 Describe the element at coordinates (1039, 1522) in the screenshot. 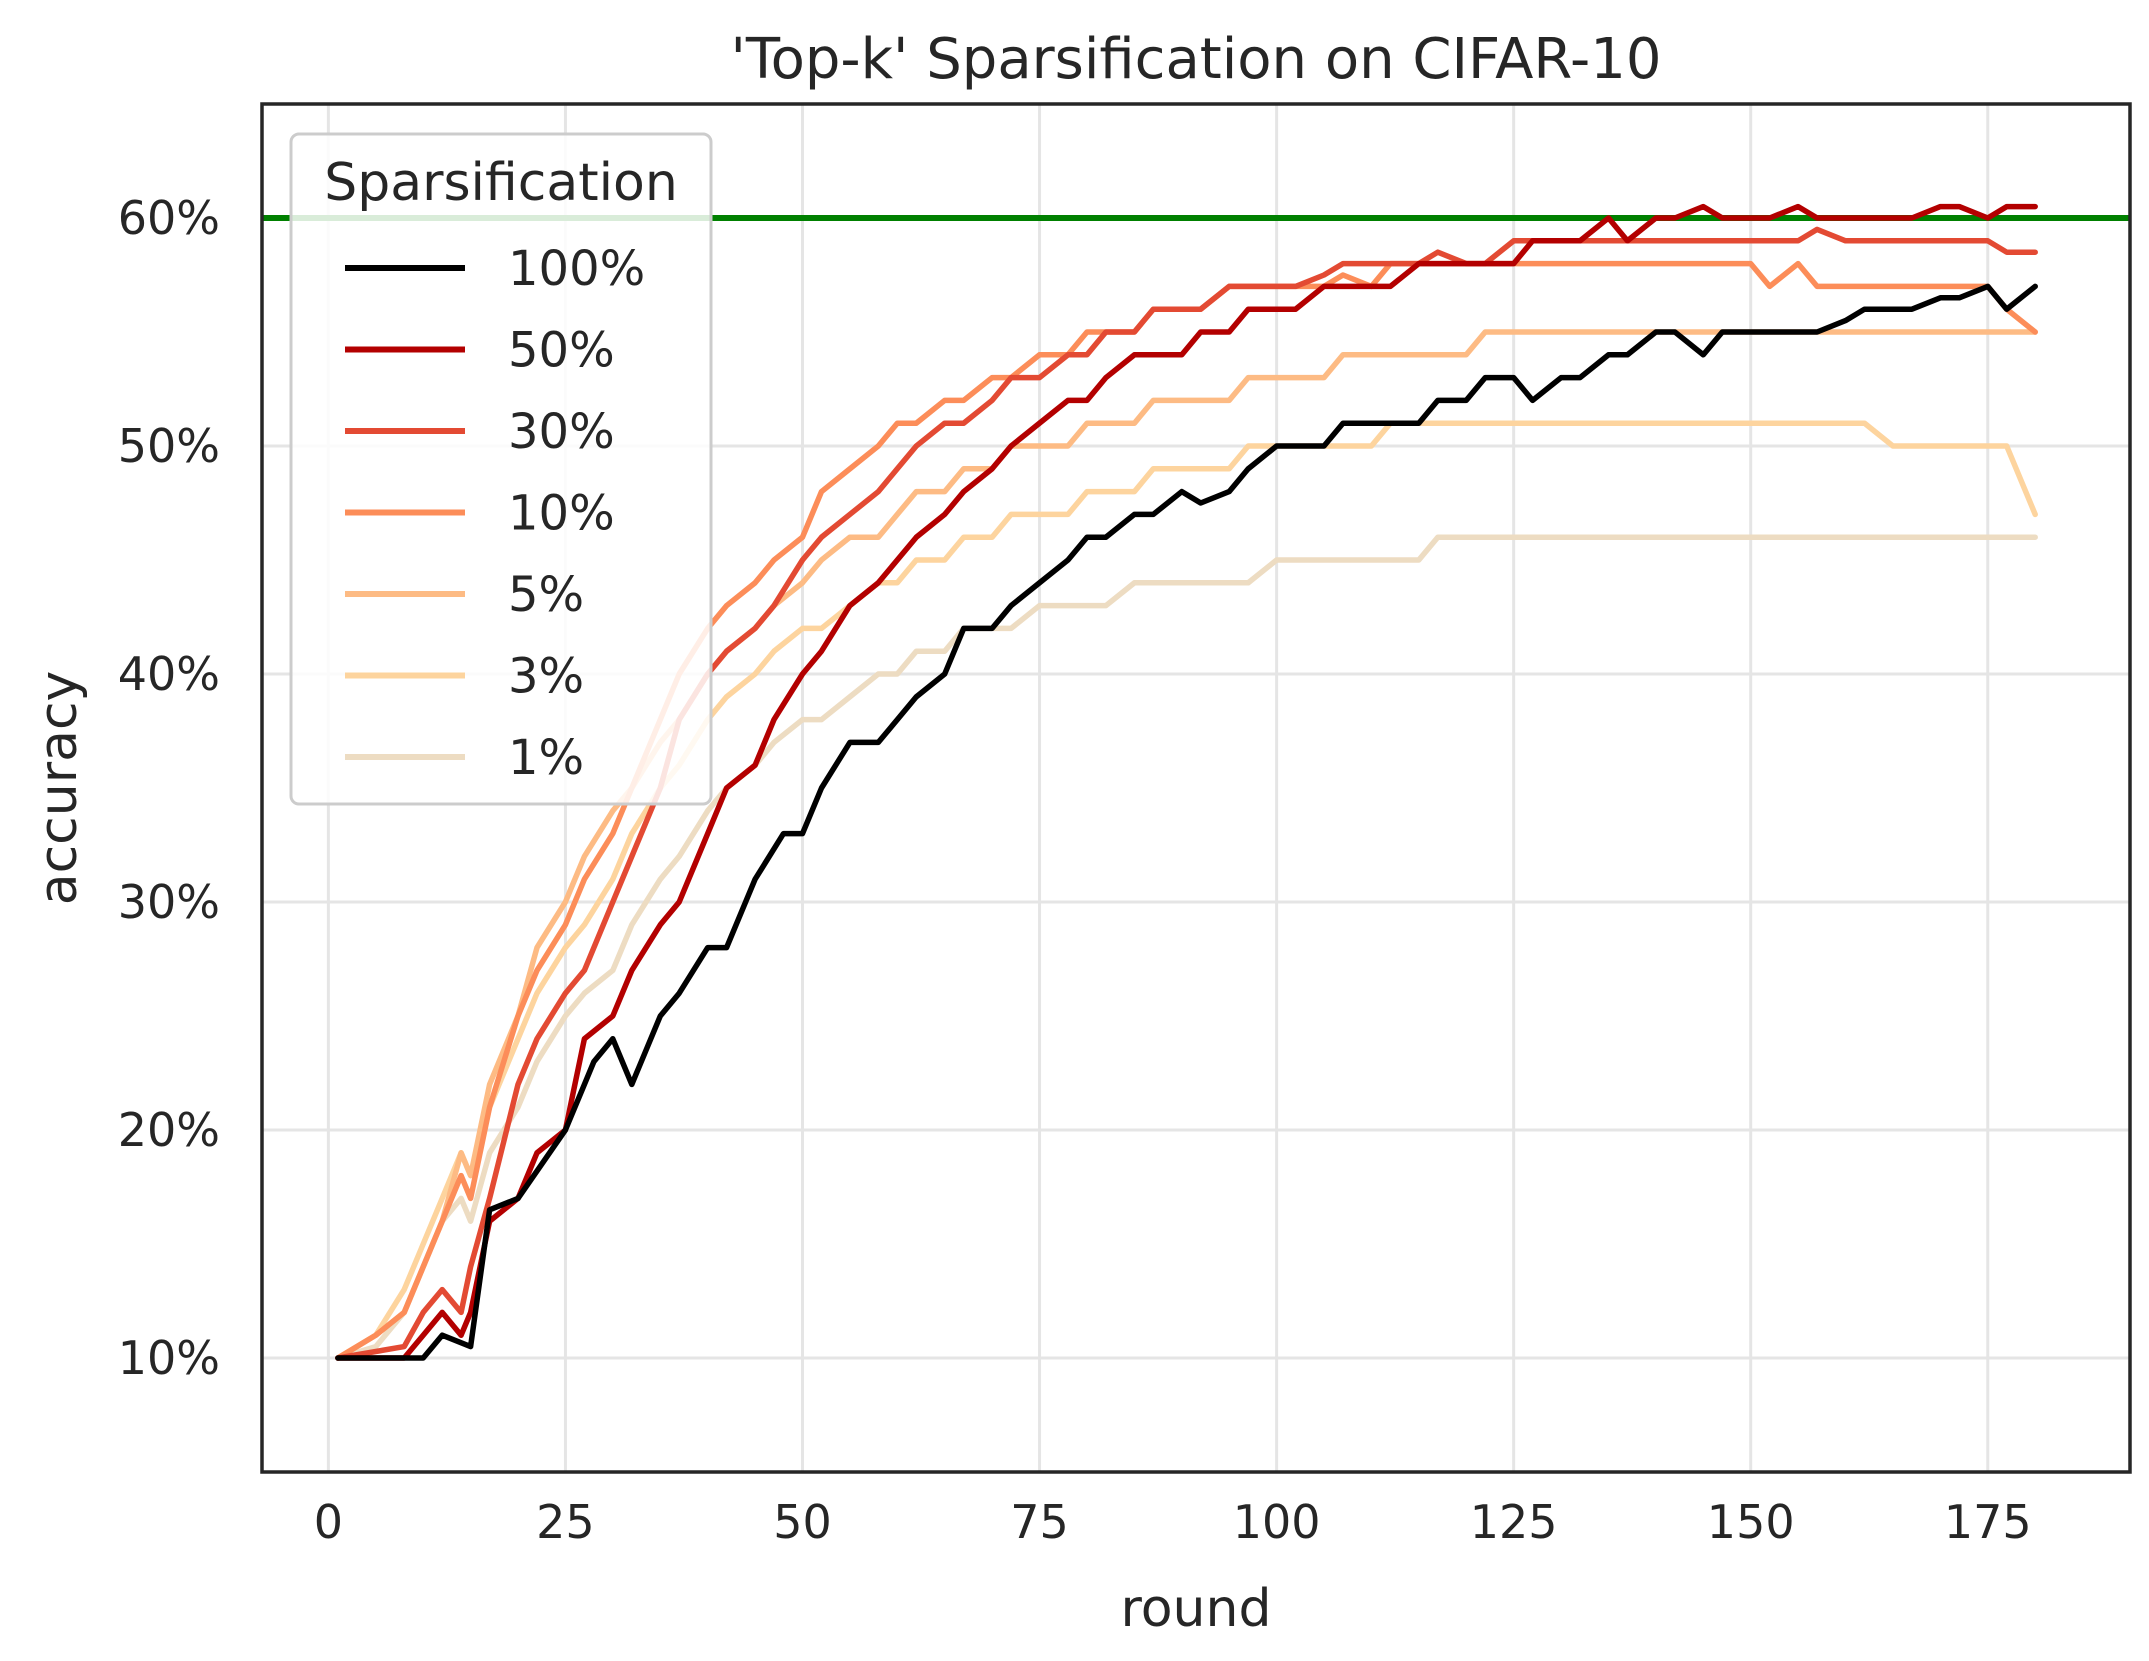

I see `x-tick-label: 75` at that location.